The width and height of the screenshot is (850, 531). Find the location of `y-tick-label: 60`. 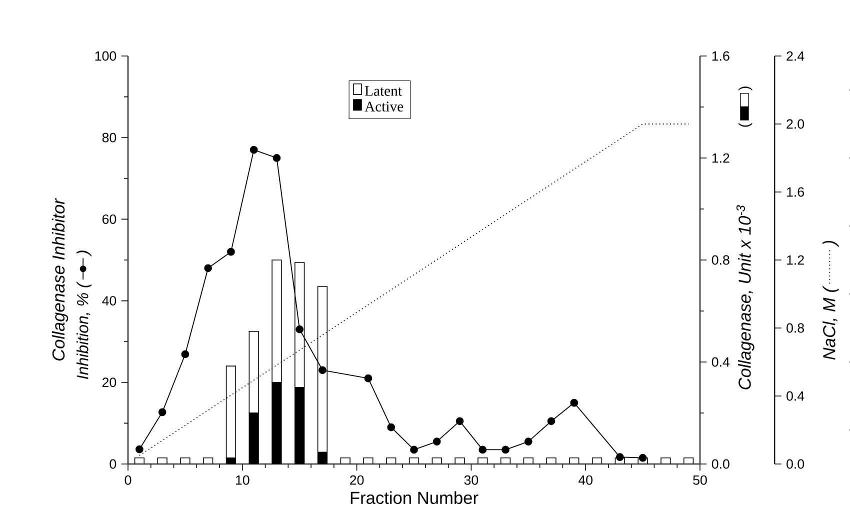

y-tick-label: 60 is located at coordinates (109, 219).